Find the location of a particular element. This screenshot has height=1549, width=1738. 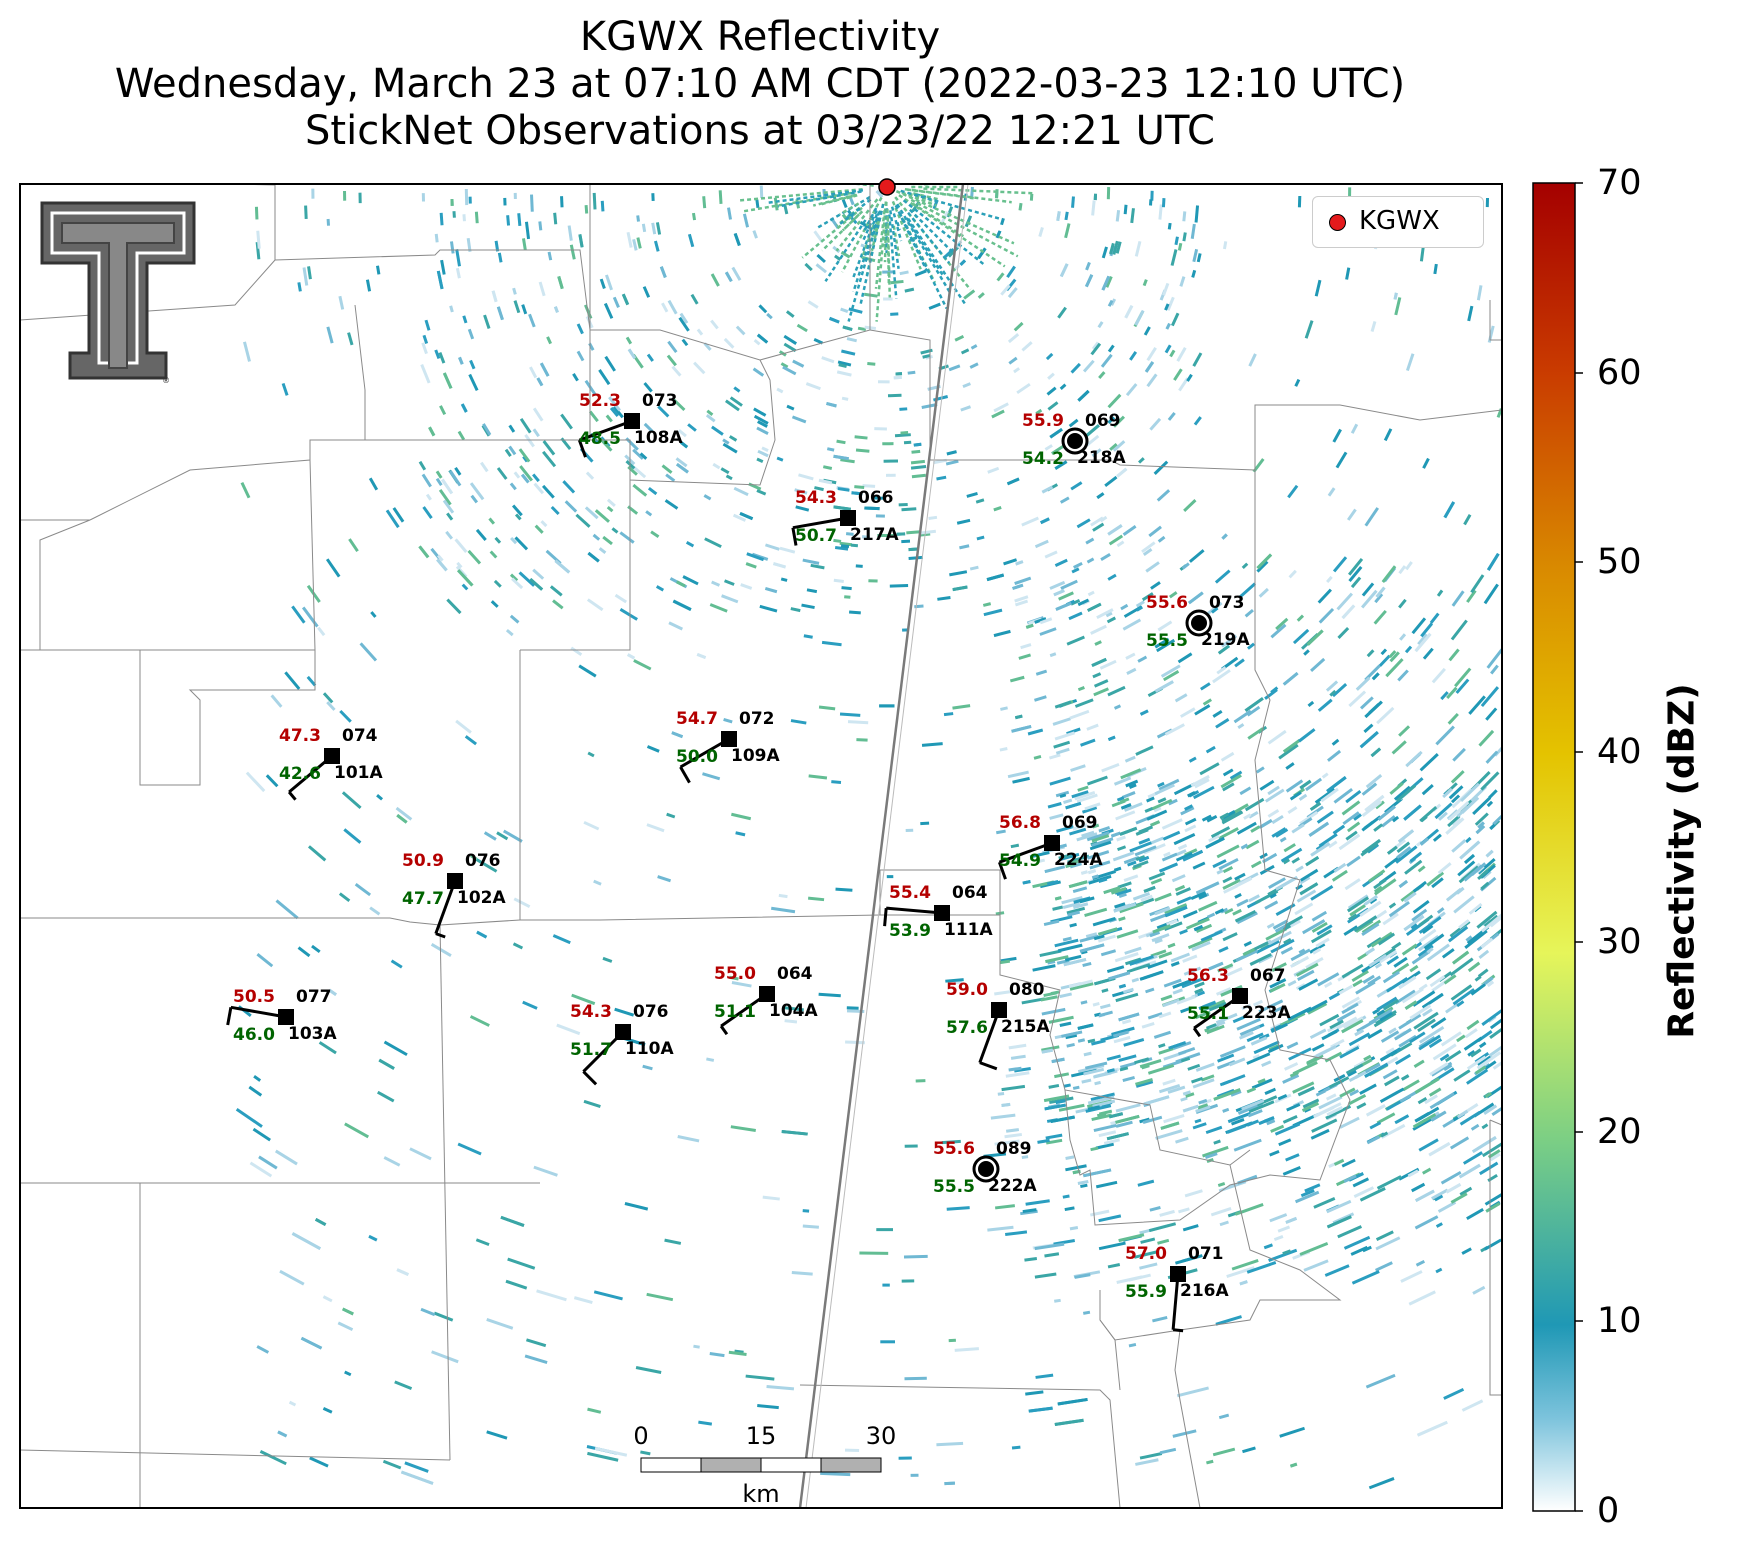

station-dewpoint: 55.5 is located at coordinates (1167, 641).